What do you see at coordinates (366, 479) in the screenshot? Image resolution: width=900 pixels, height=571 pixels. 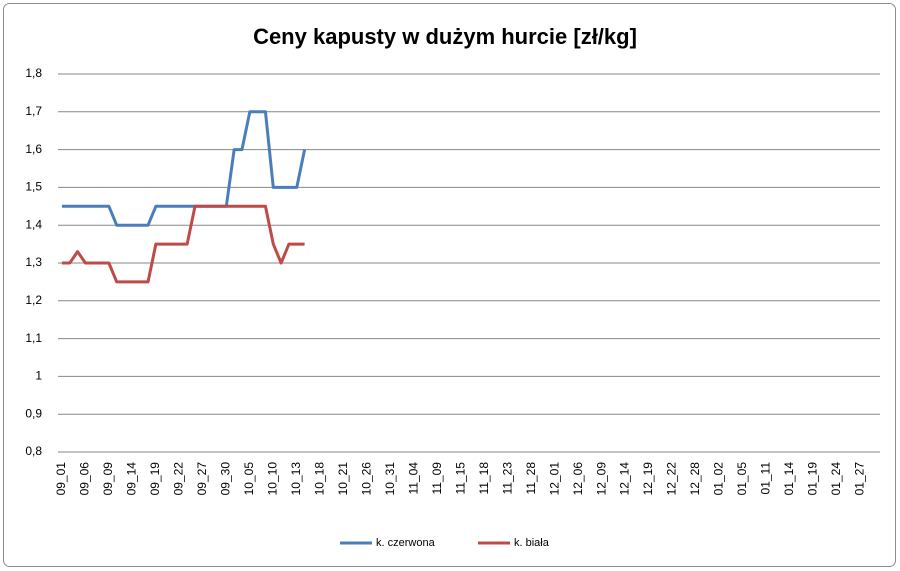 I see `x-tick-label: 10_26` at bounding box center [366, 479].